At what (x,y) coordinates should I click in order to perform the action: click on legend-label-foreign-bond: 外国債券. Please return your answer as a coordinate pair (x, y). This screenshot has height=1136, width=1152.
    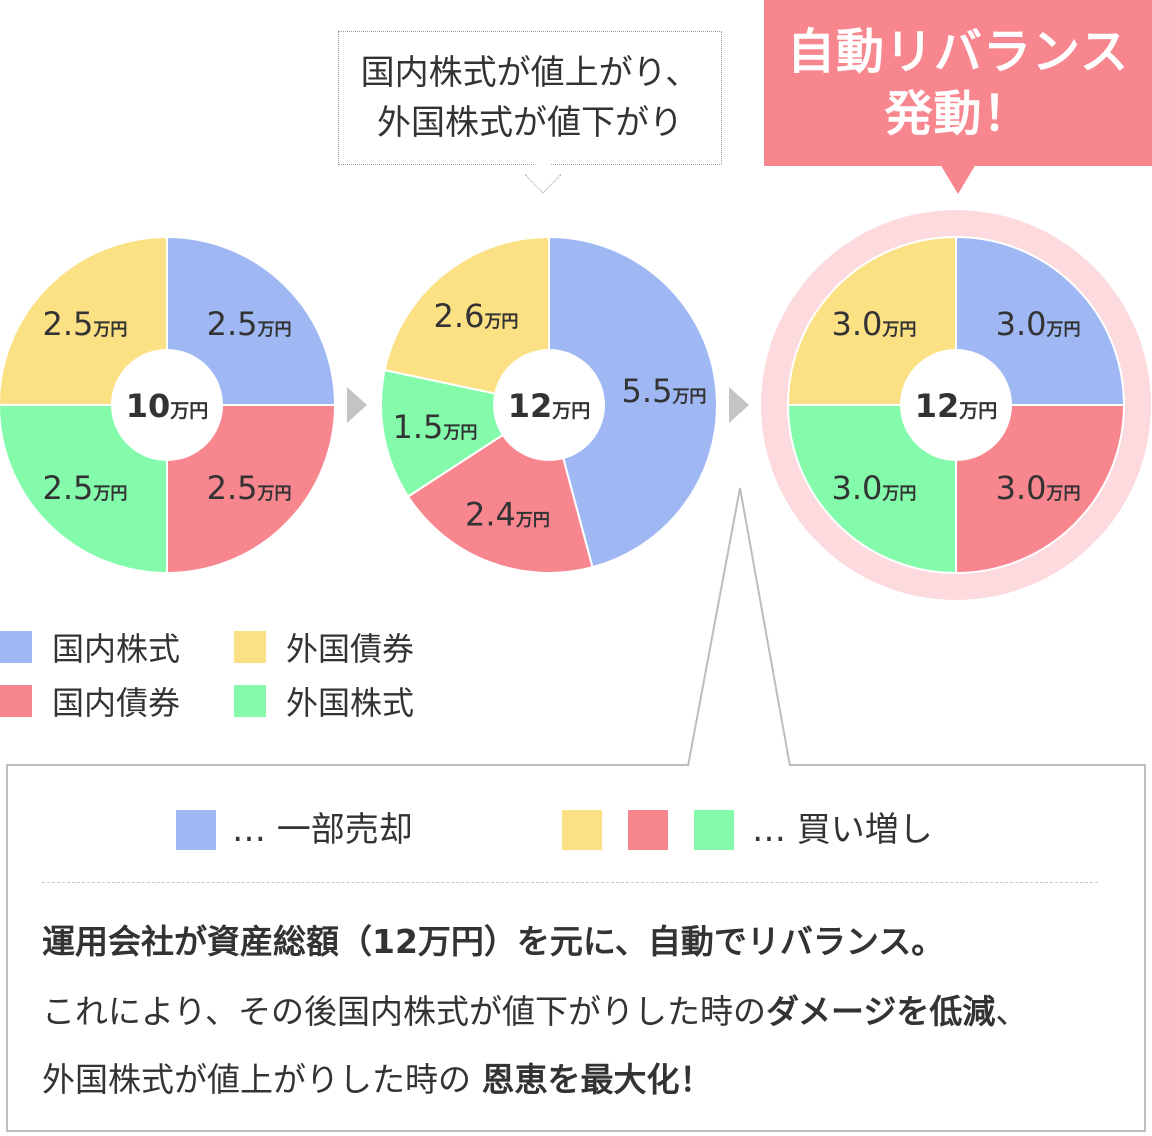
    Looking at the image, I should click on (350, 649).